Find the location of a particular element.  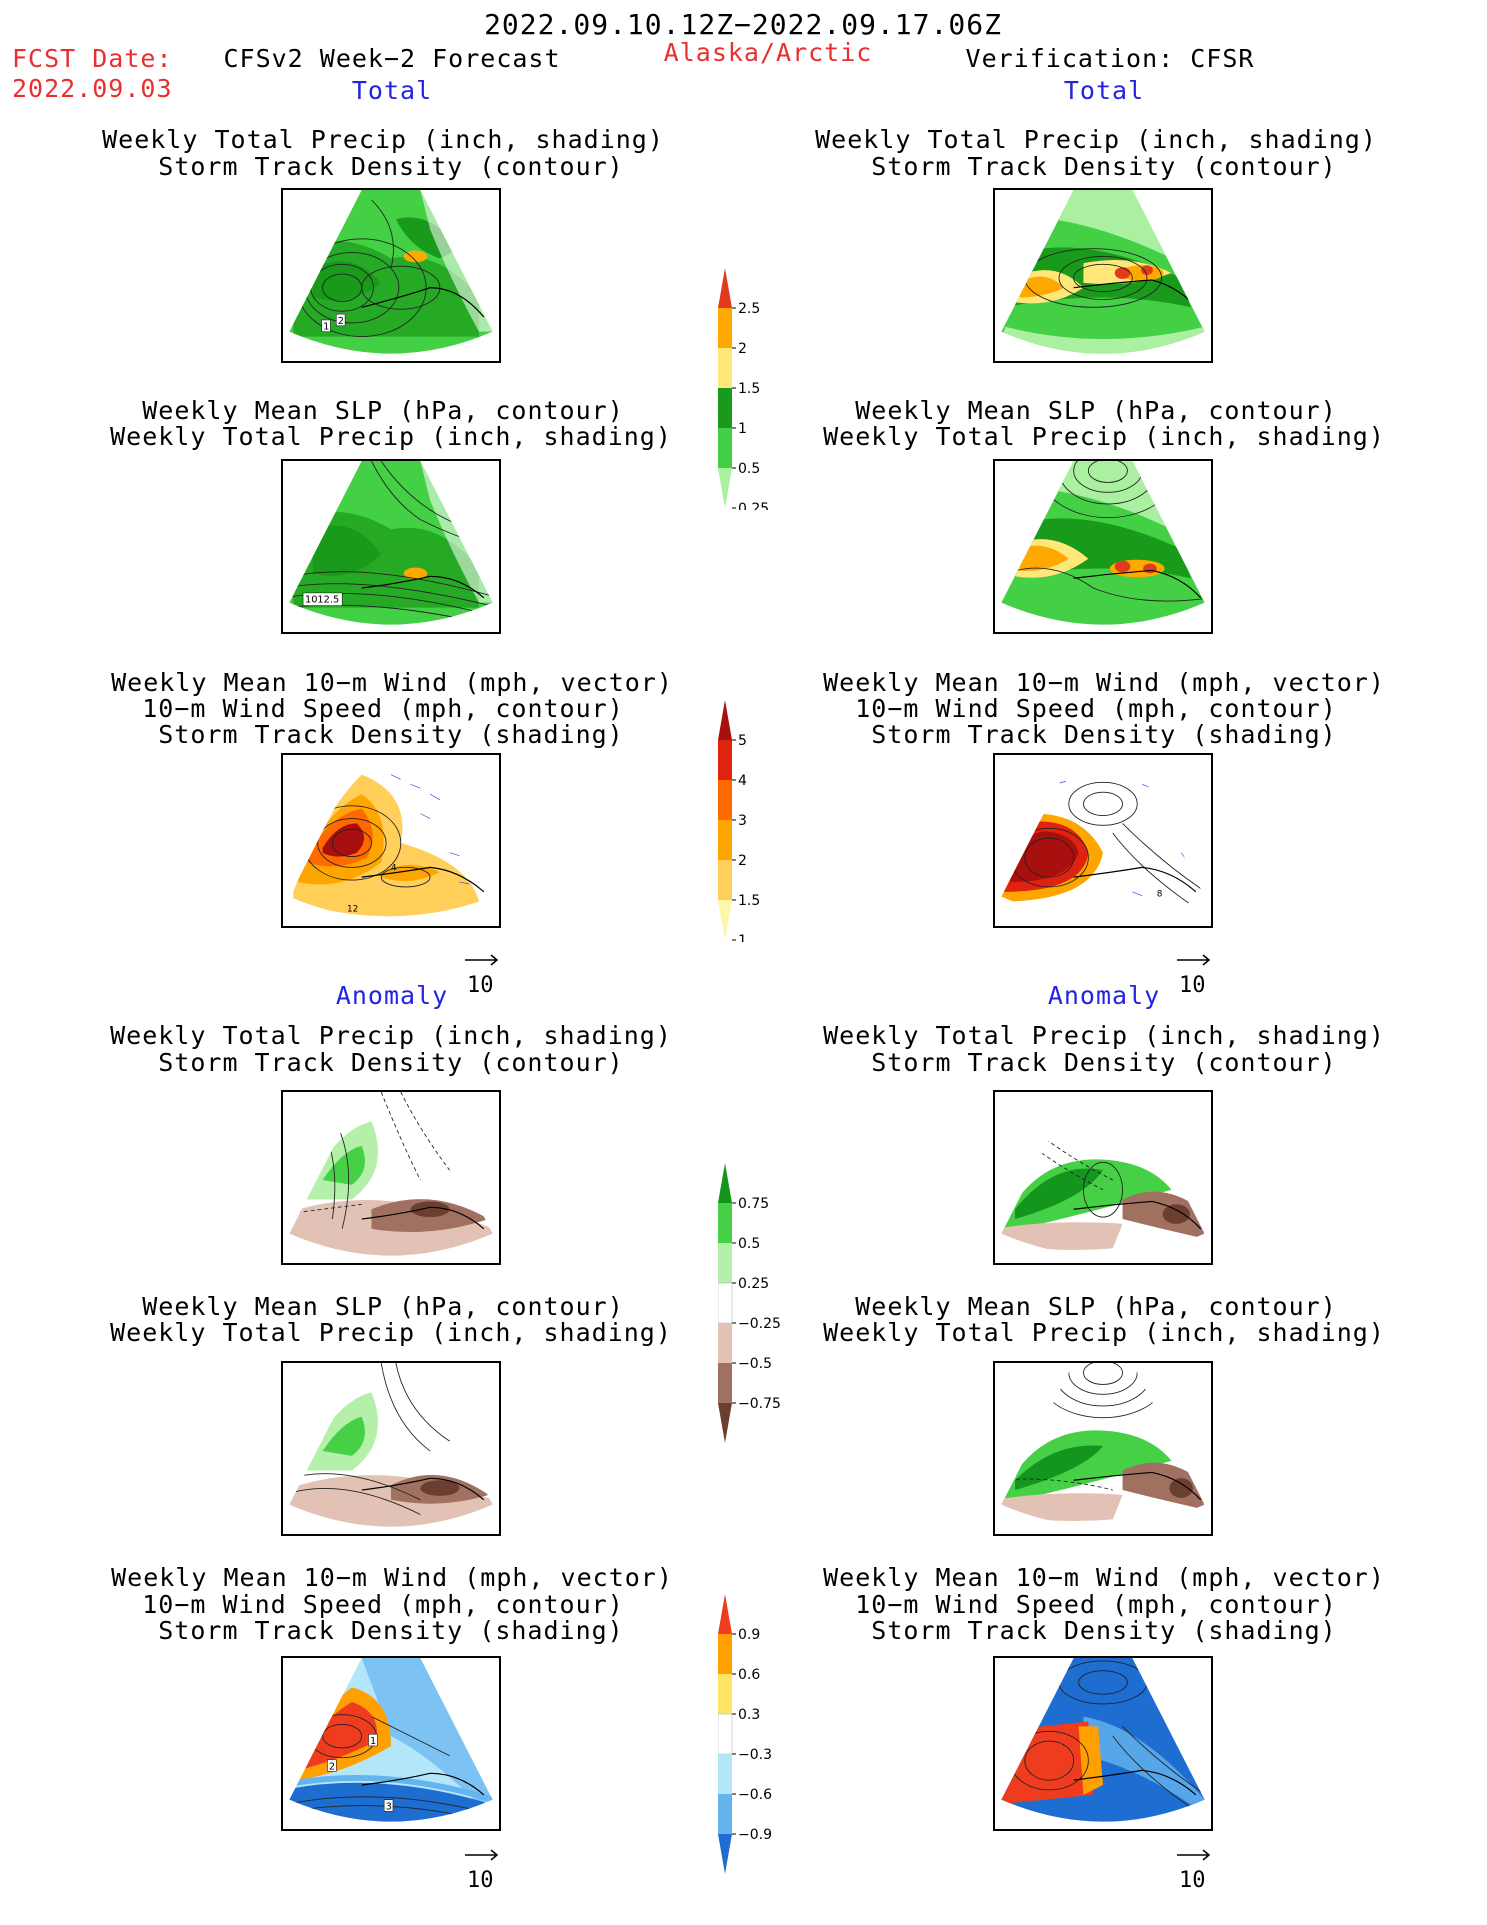

section-total-left: Total is located at coordinates (392, 90).